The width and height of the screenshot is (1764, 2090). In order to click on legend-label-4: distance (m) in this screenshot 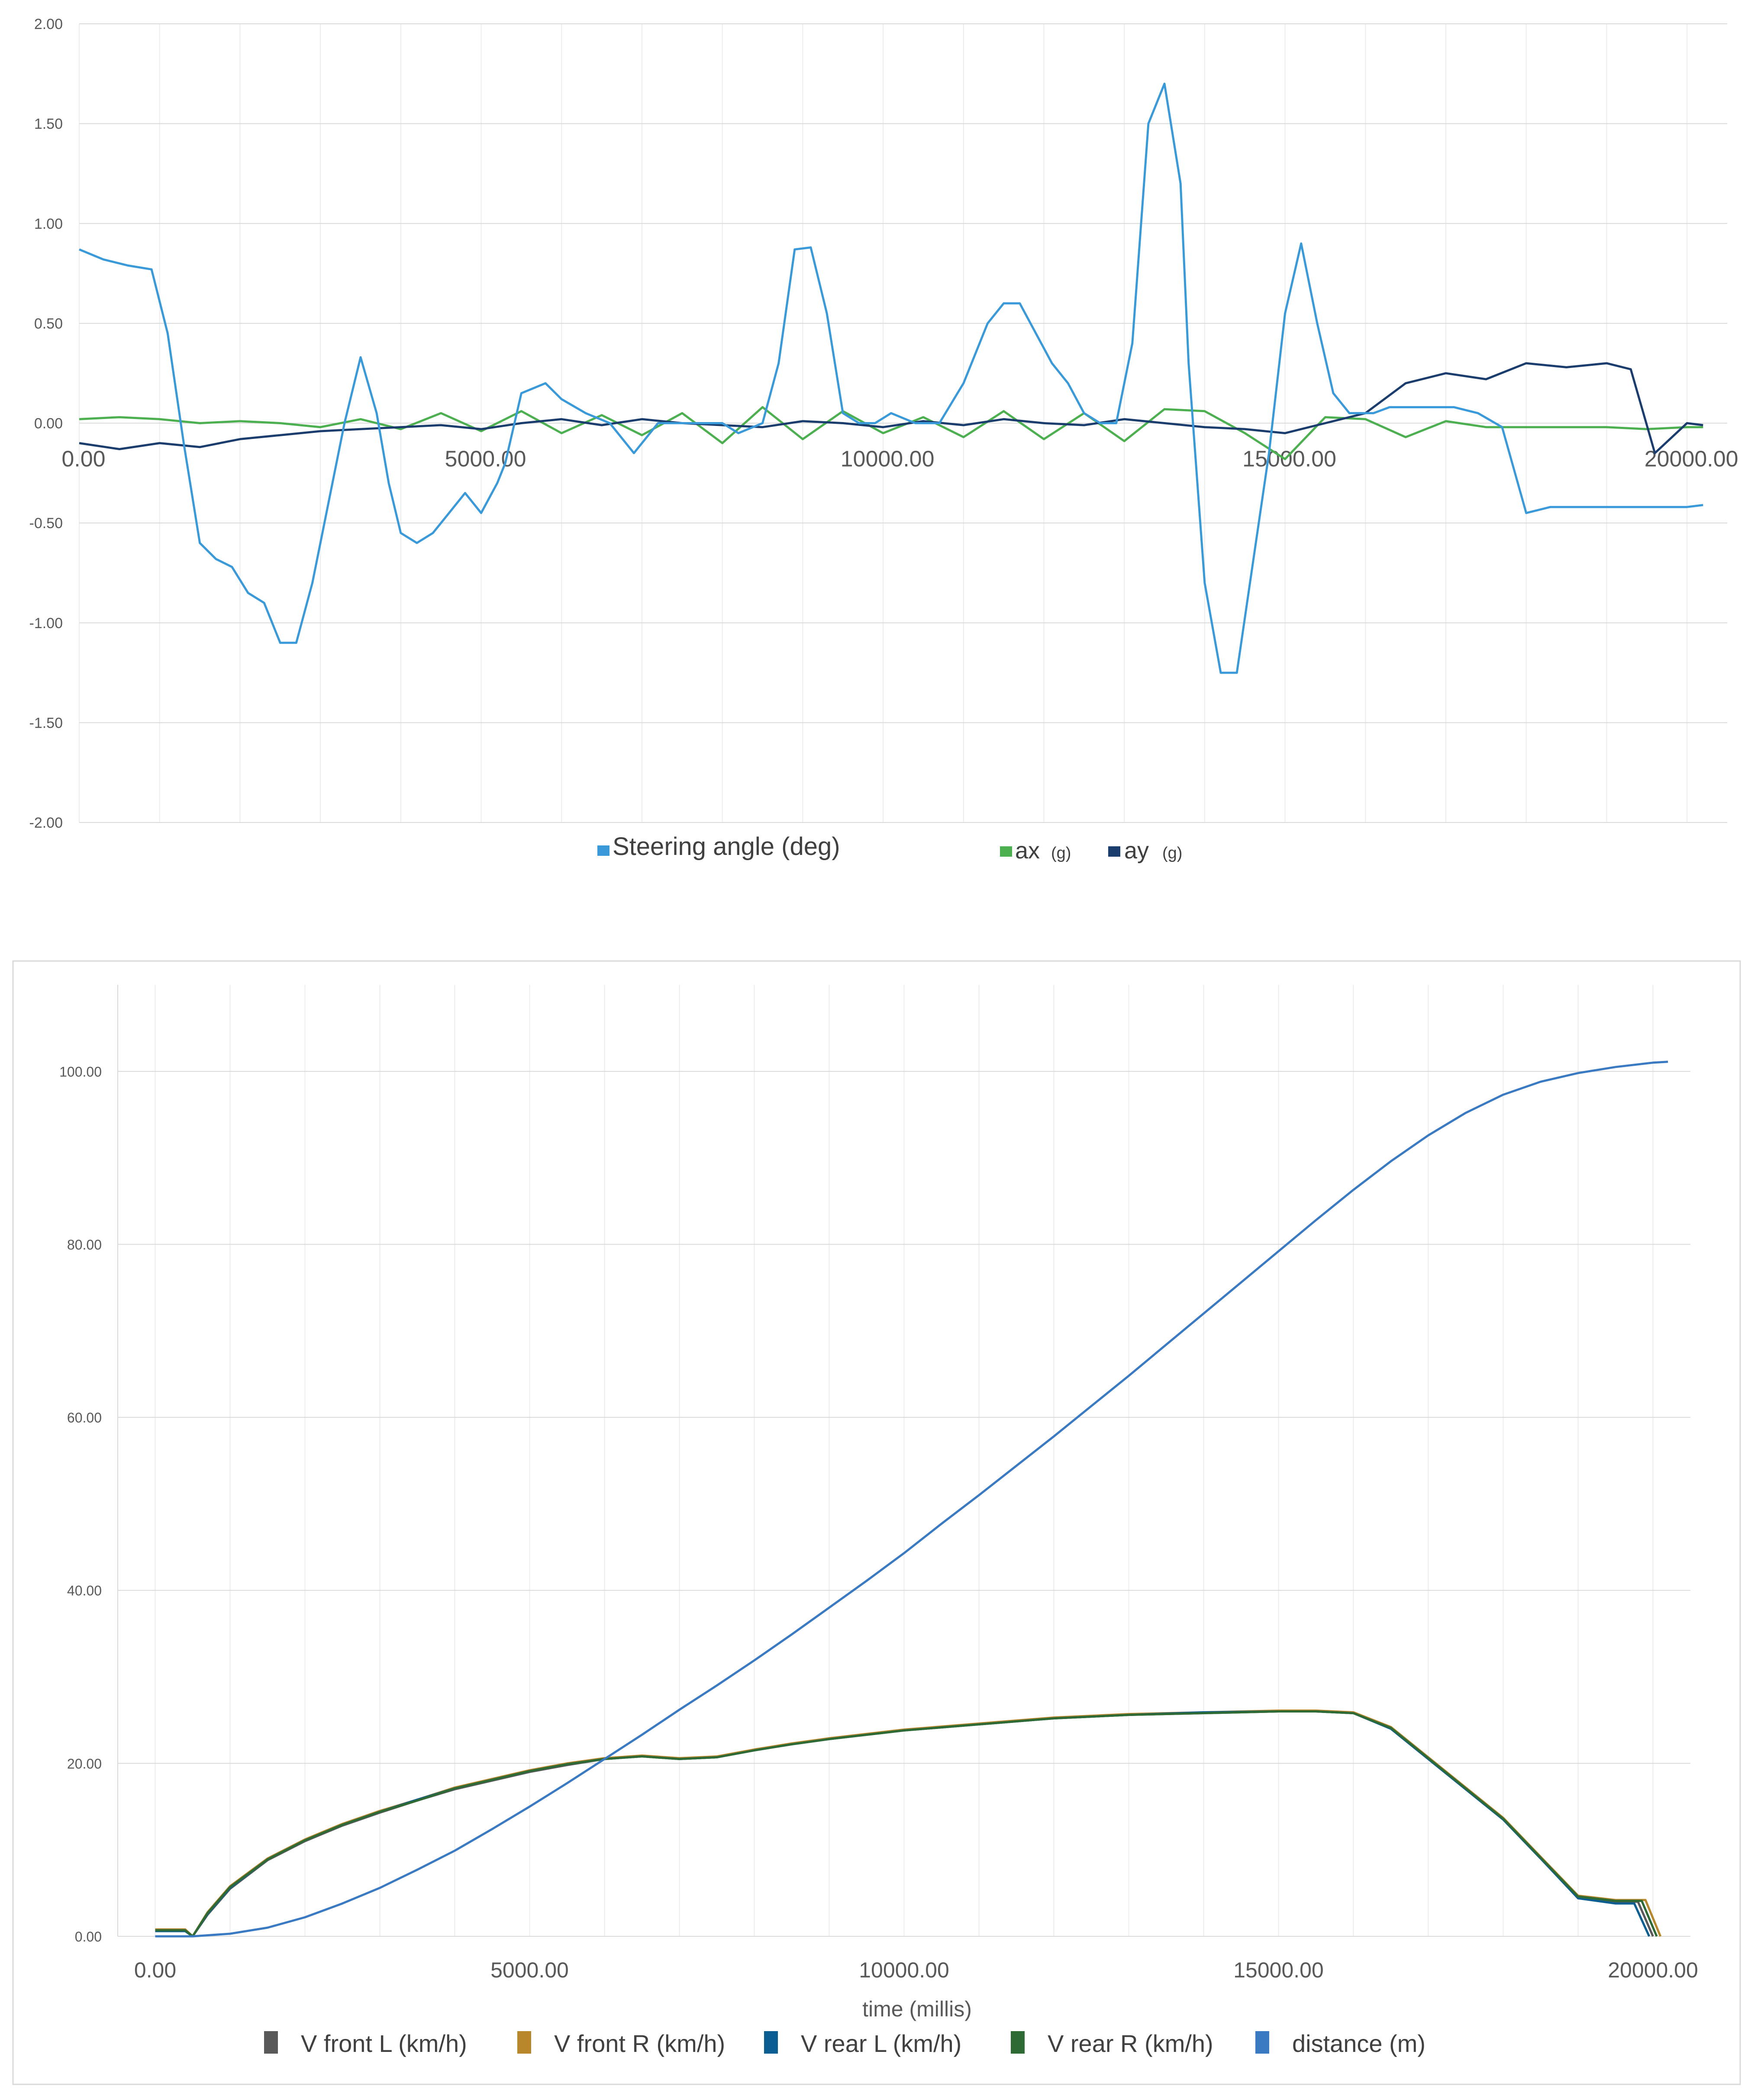, I will do `click(1359, 2044)`.